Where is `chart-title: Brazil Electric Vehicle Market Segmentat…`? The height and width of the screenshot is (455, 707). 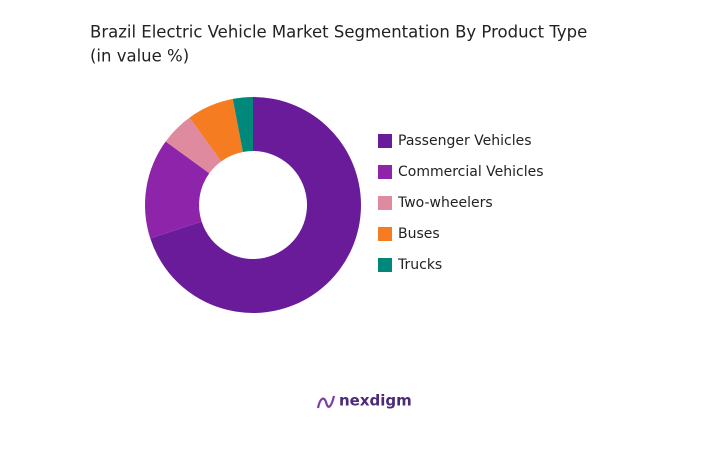 chart-title: Brazil Electric Vehicle Market Segmentat… is located at coordinates (338, 32).